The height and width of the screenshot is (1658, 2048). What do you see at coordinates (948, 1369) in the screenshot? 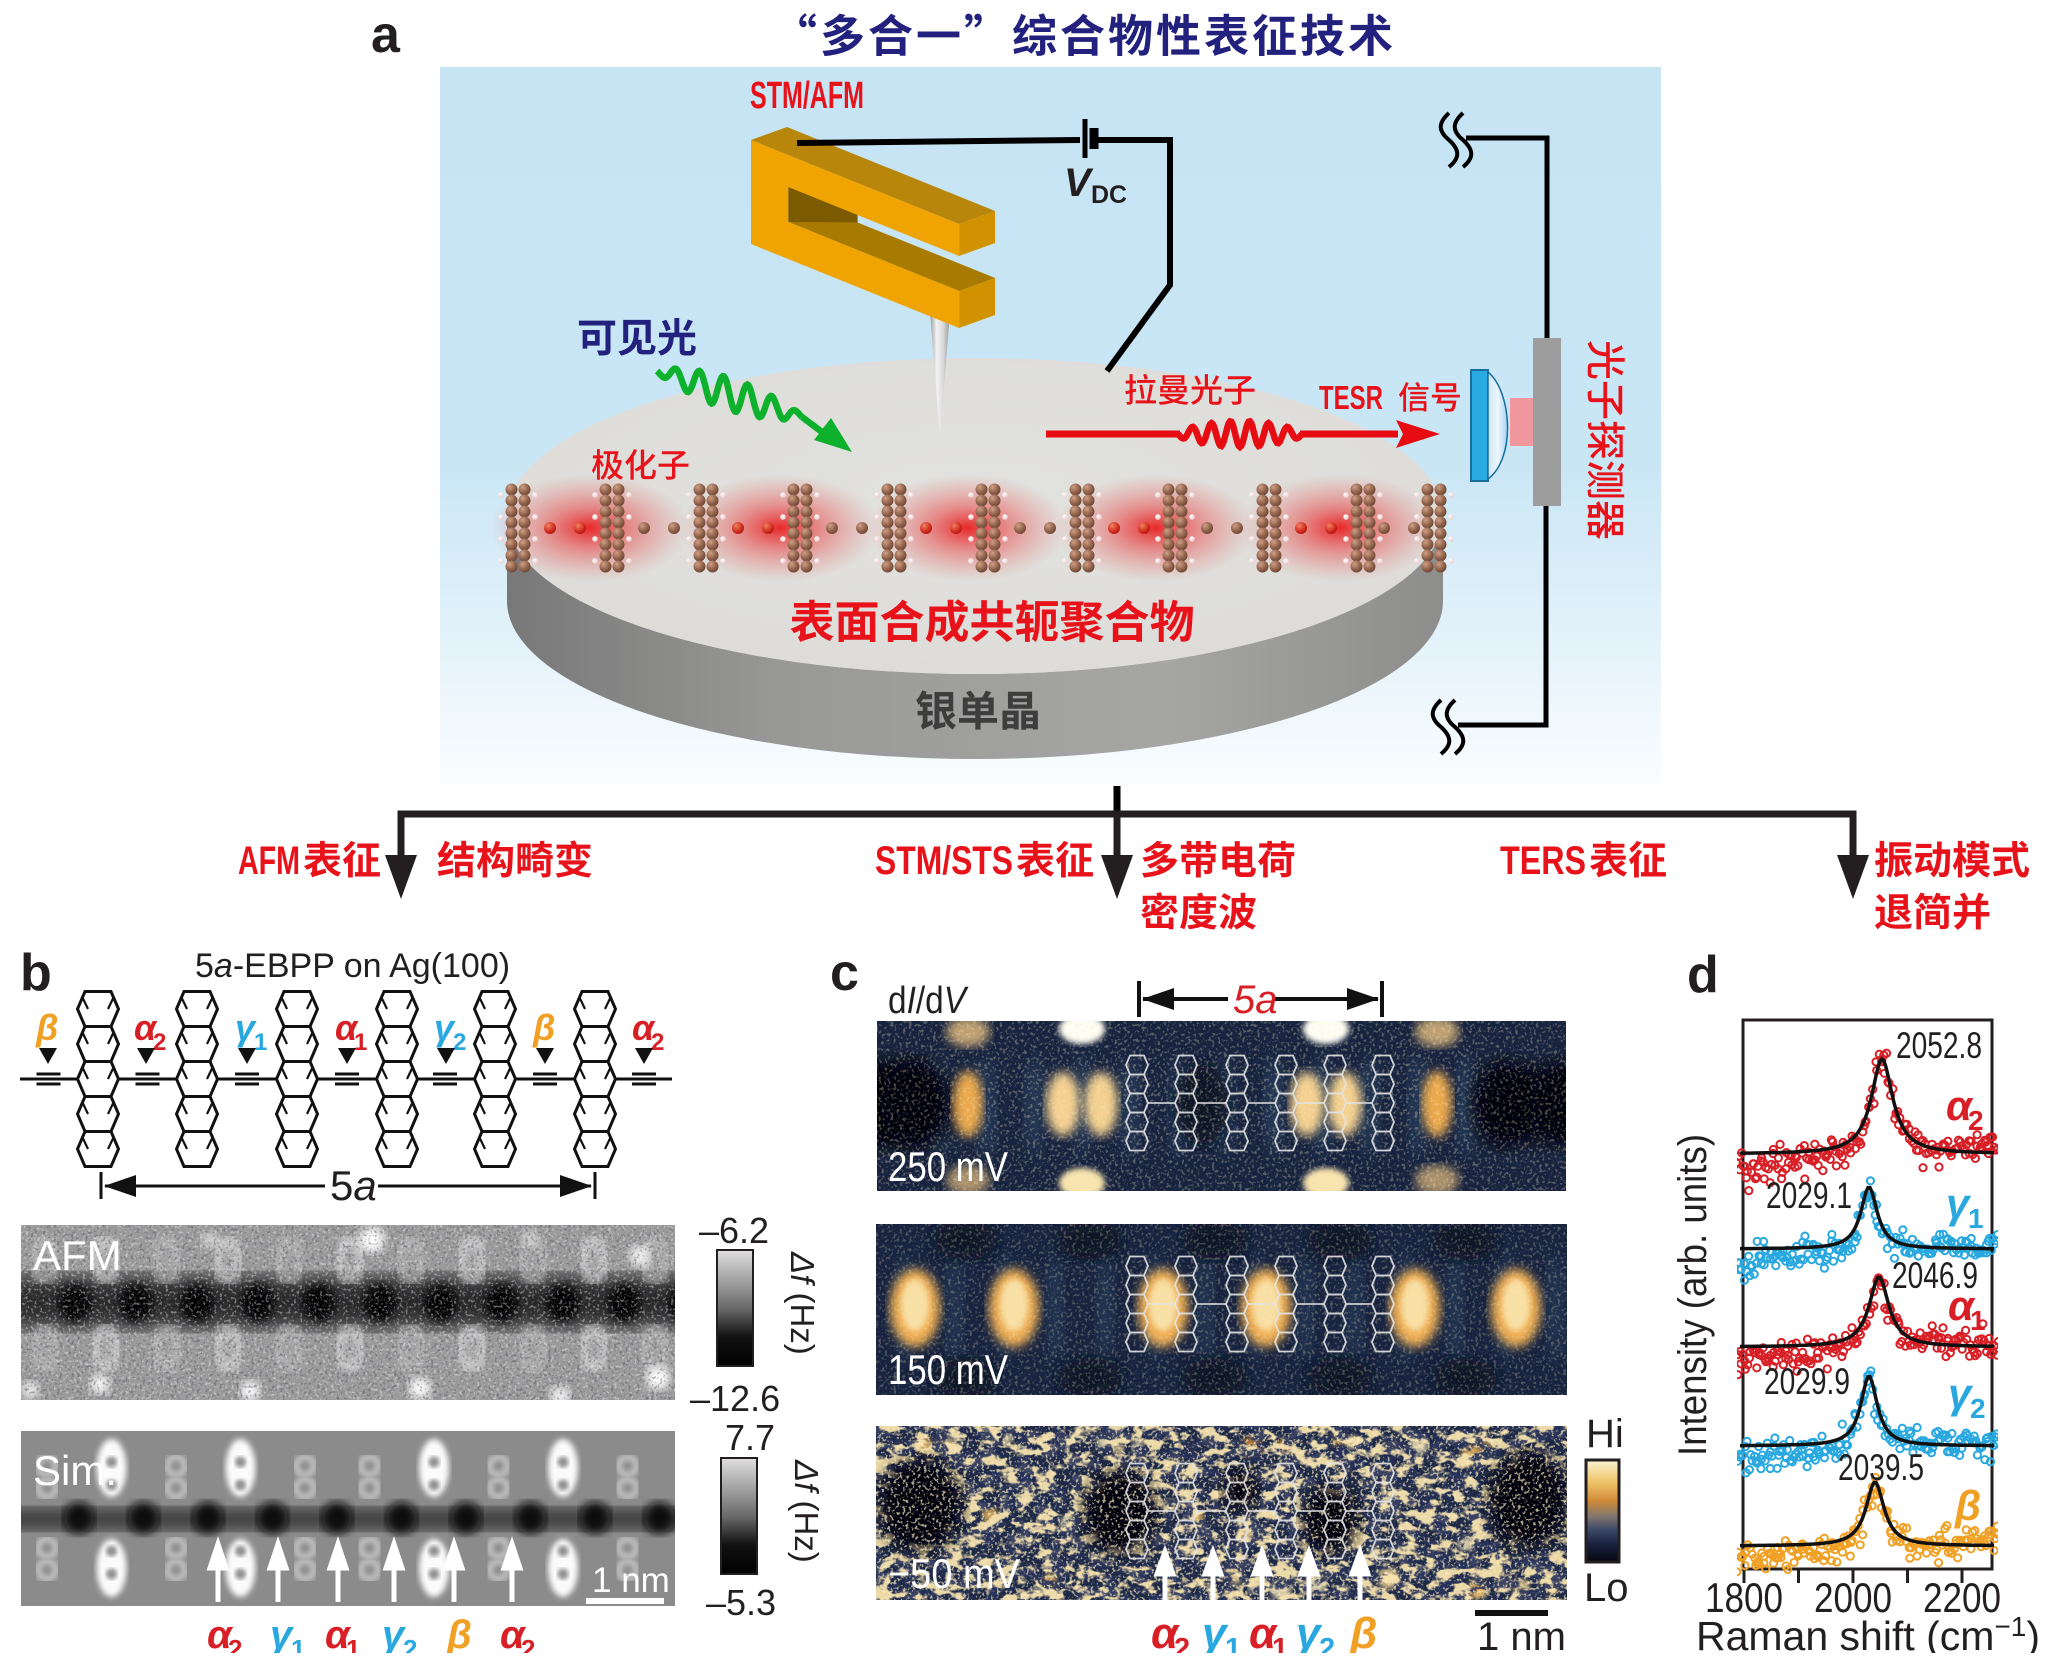
I see `svg-text: 150 mV` at bounding box center [948, 1369].